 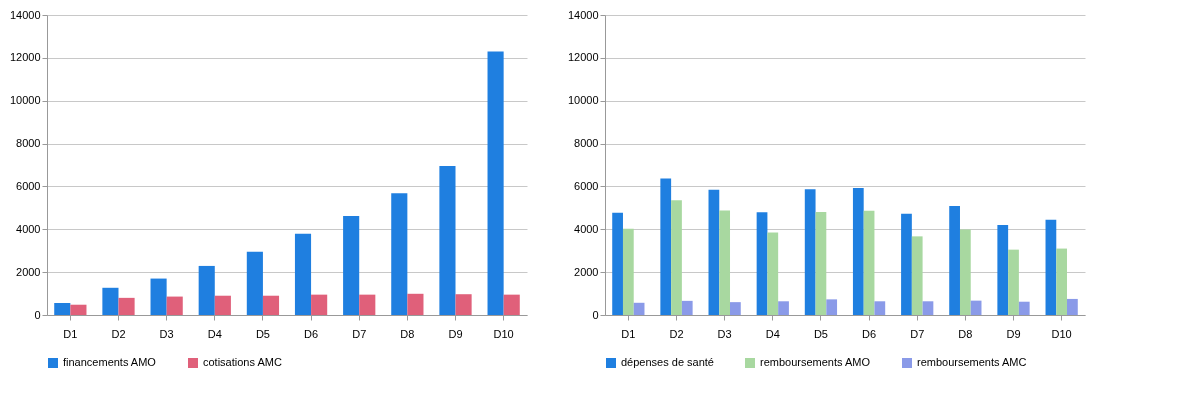 What do you see at coordinates (242, 362) in the screenshot?
I see `legend-label: cotisations AMC` at bounding box center [242, 362].